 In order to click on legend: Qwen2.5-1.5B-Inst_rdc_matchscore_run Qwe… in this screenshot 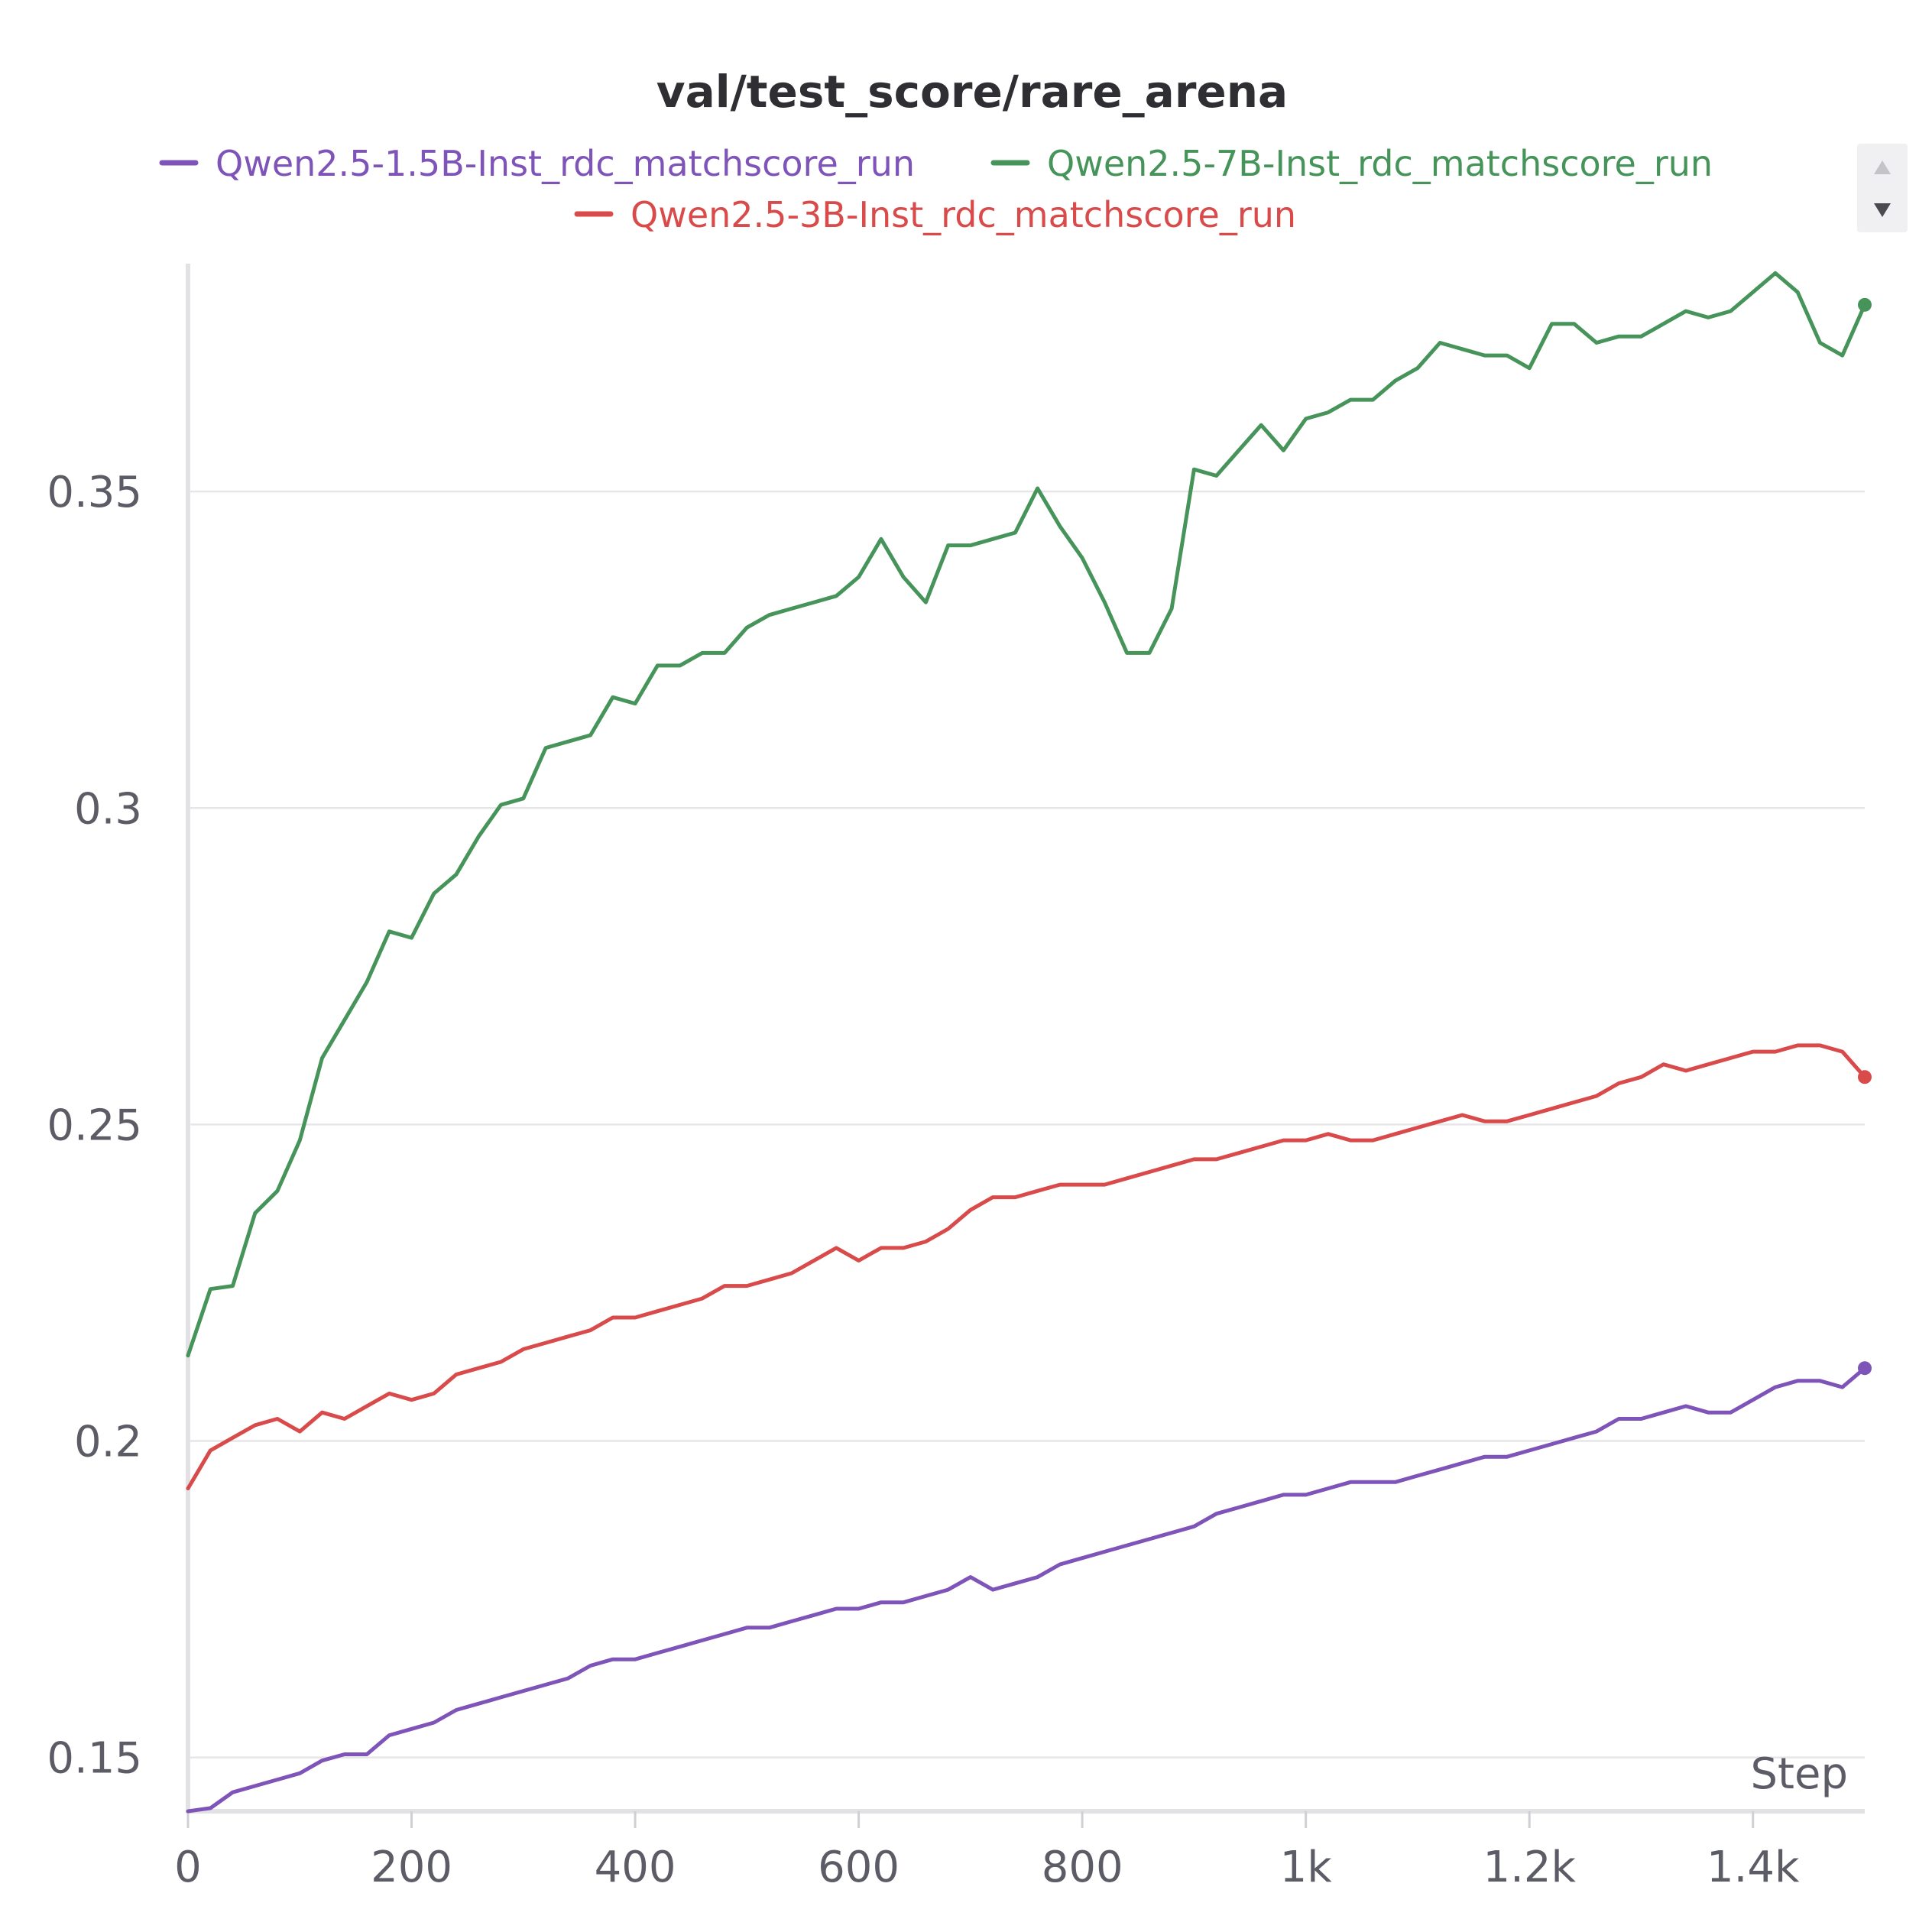, I will do `click(1033, 189)`.